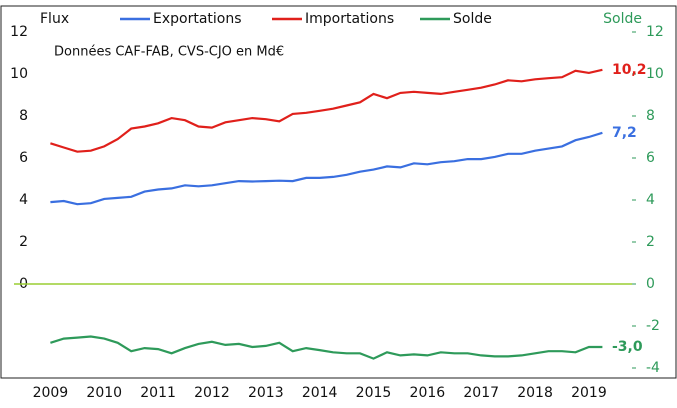  What do you see at coordinates (212, 393) in the screenshot?
I see `x-tick-label: 2012` at bounding box center [212, 393].